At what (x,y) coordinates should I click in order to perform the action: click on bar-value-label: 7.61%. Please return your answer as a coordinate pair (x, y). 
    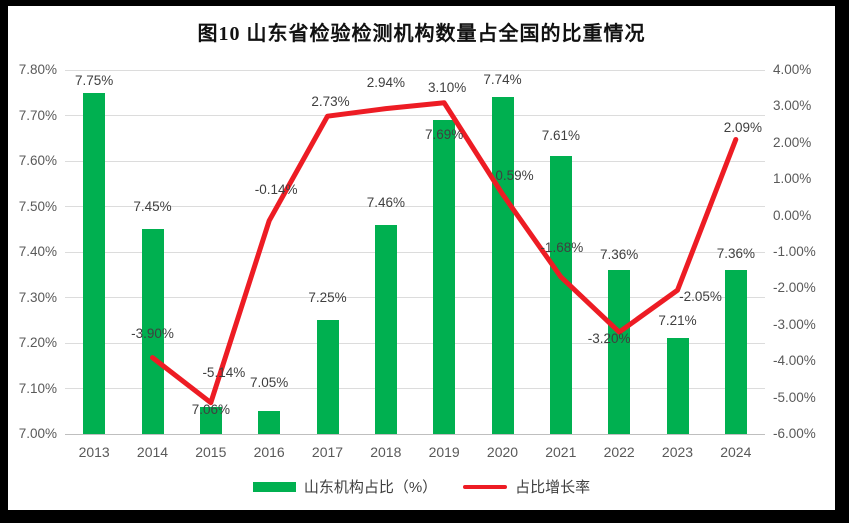
    Looking at the image, I should click on (560, 136).